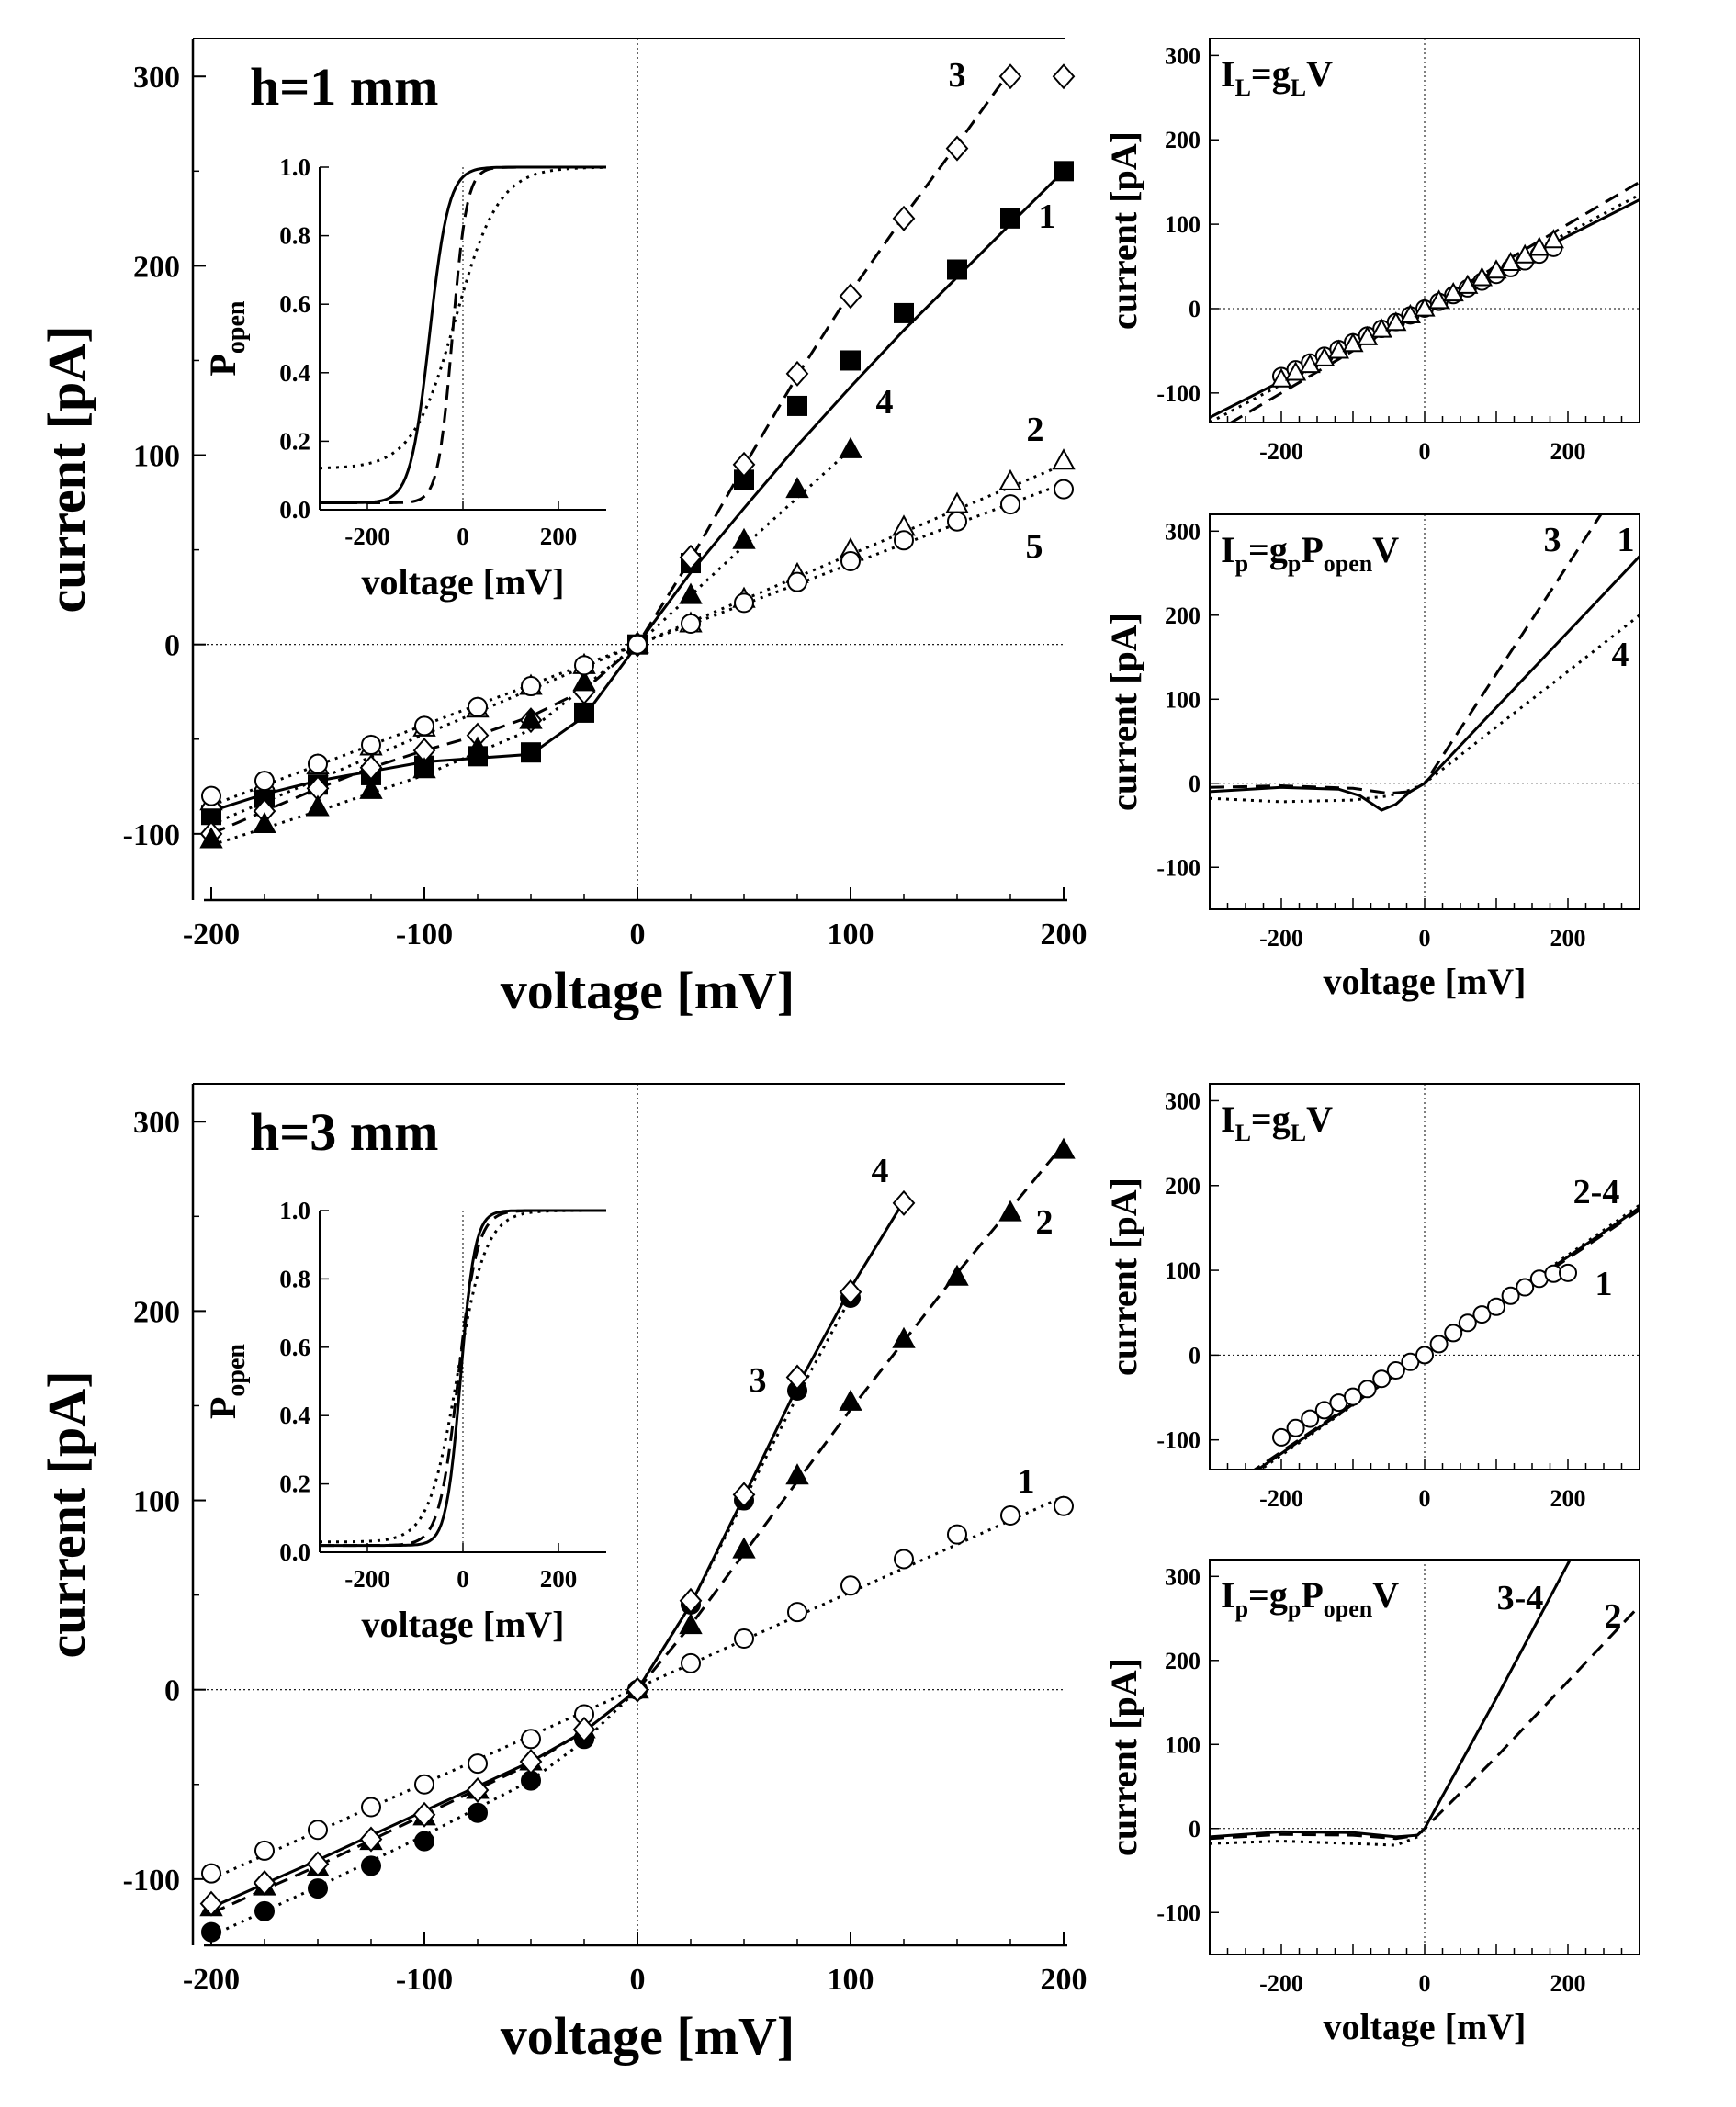  Describe the element at coordinates (156, 78) in the screenshot. I see `y-tick-label: 300` at that location.